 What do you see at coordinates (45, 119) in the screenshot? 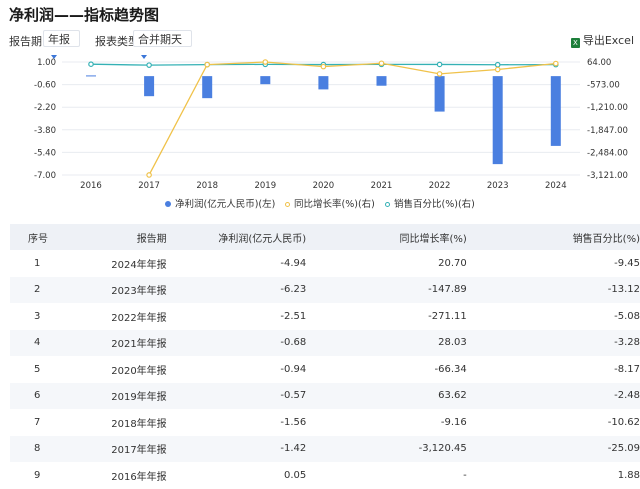
I see `left-axis: 1.00 -0.60 -2.20 -3.80 -5.40 -7.00` at bounding box center [45, 119].